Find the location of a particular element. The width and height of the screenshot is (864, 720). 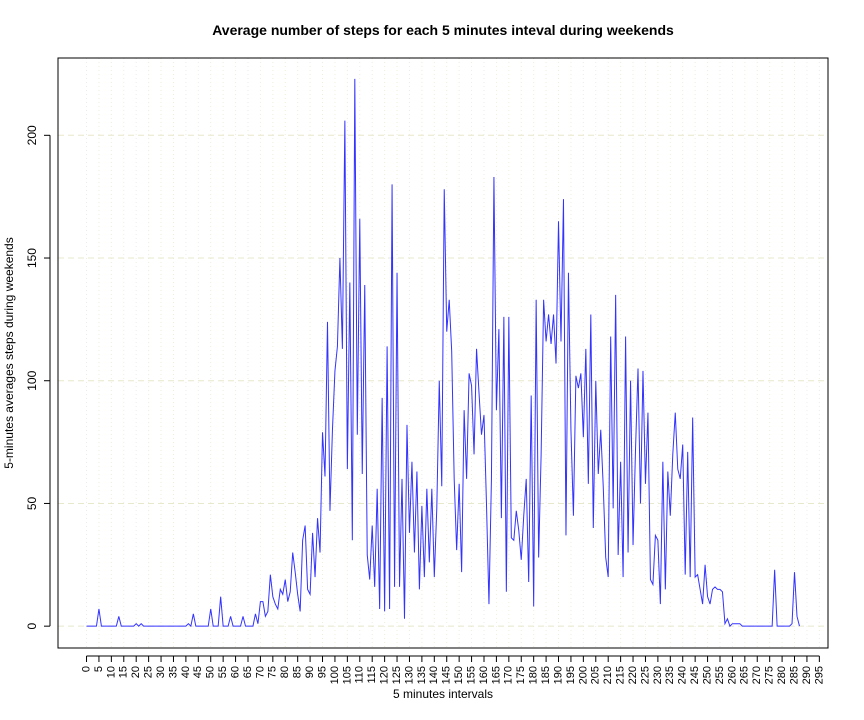

x-tick-label: 0 is located at coordinates (86, 669).